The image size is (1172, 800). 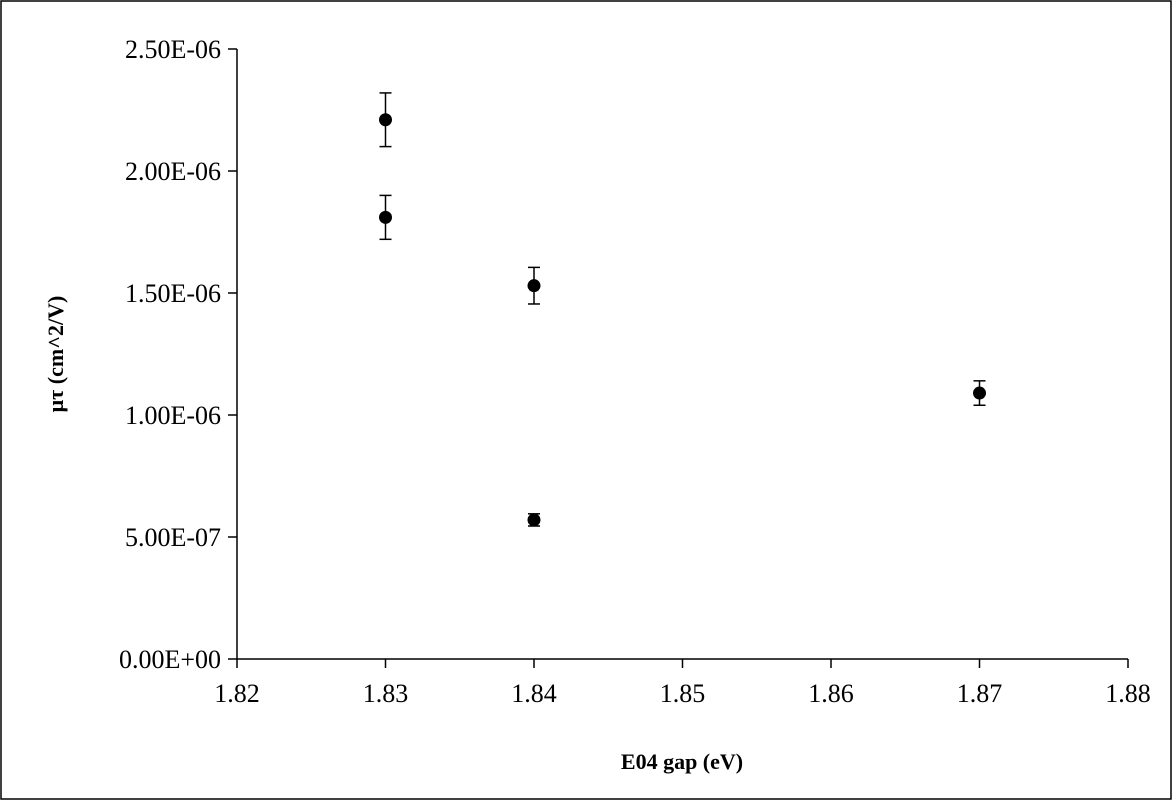 I want to click on y-axis-title: μτ (cm^2/V), so click(x=55, y=354).